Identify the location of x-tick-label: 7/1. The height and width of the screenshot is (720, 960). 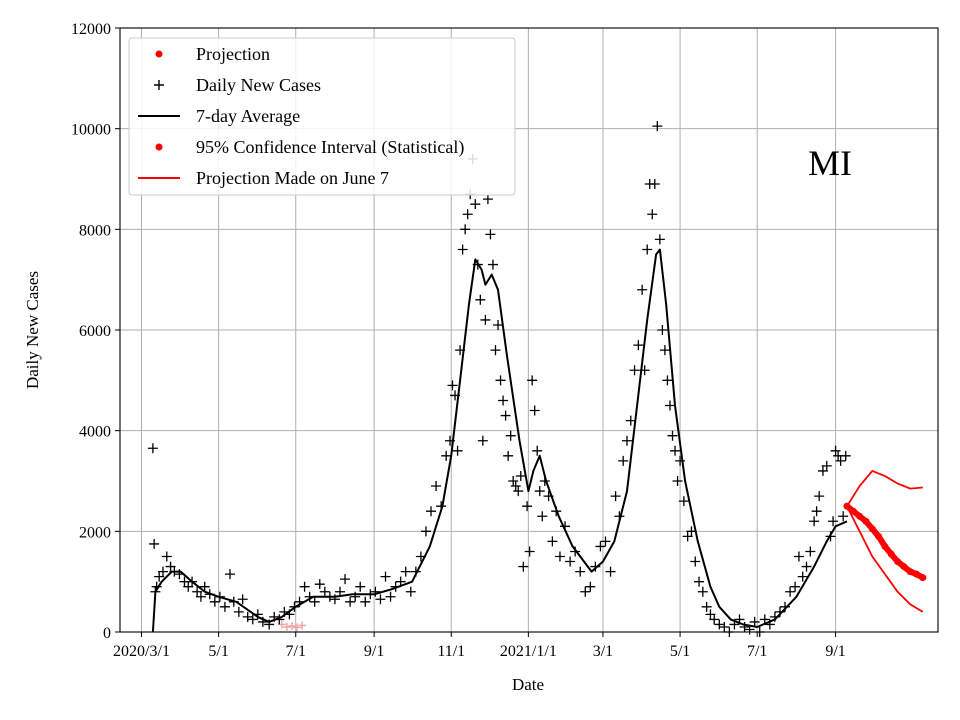
(296, 651).